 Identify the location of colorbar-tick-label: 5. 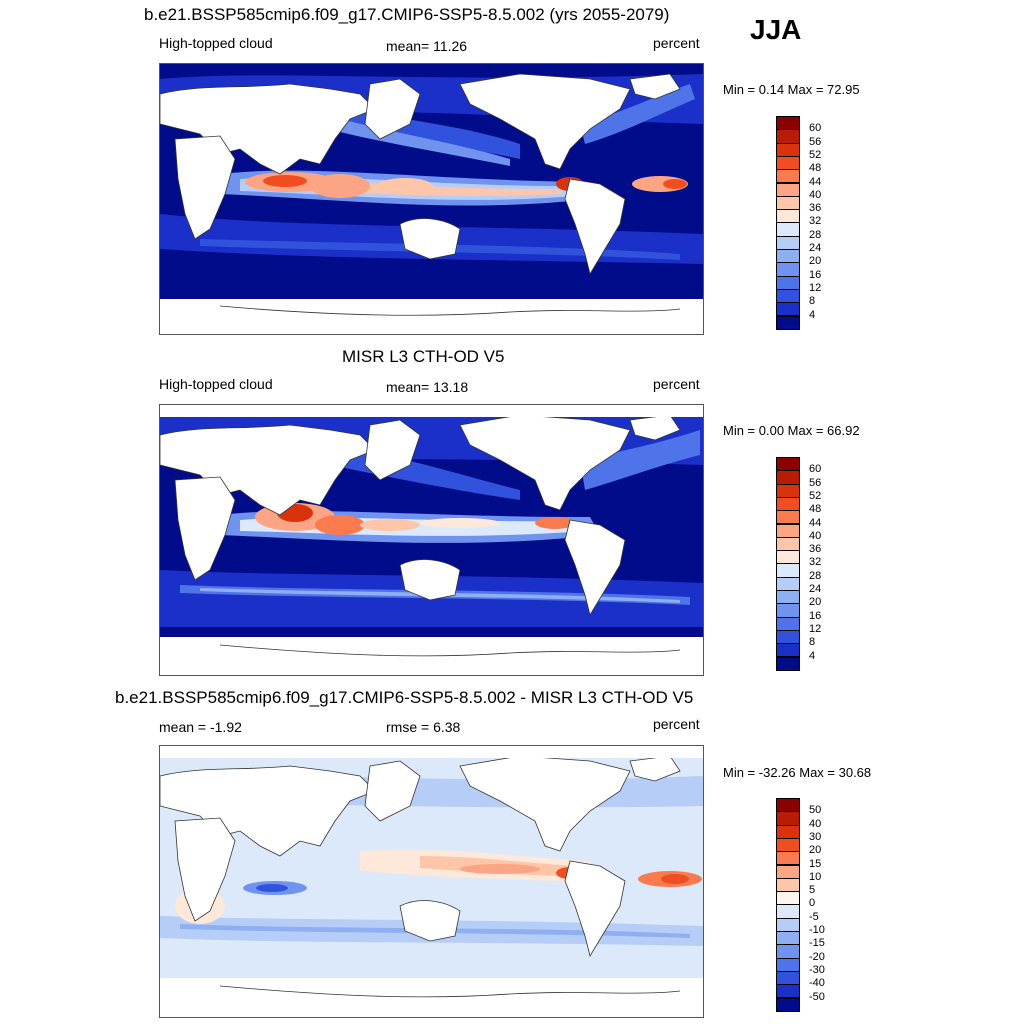
(812, 890).